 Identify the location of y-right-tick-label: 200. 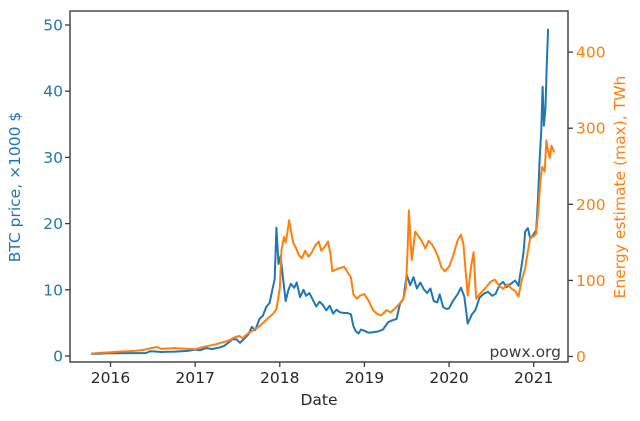
(591, 205).